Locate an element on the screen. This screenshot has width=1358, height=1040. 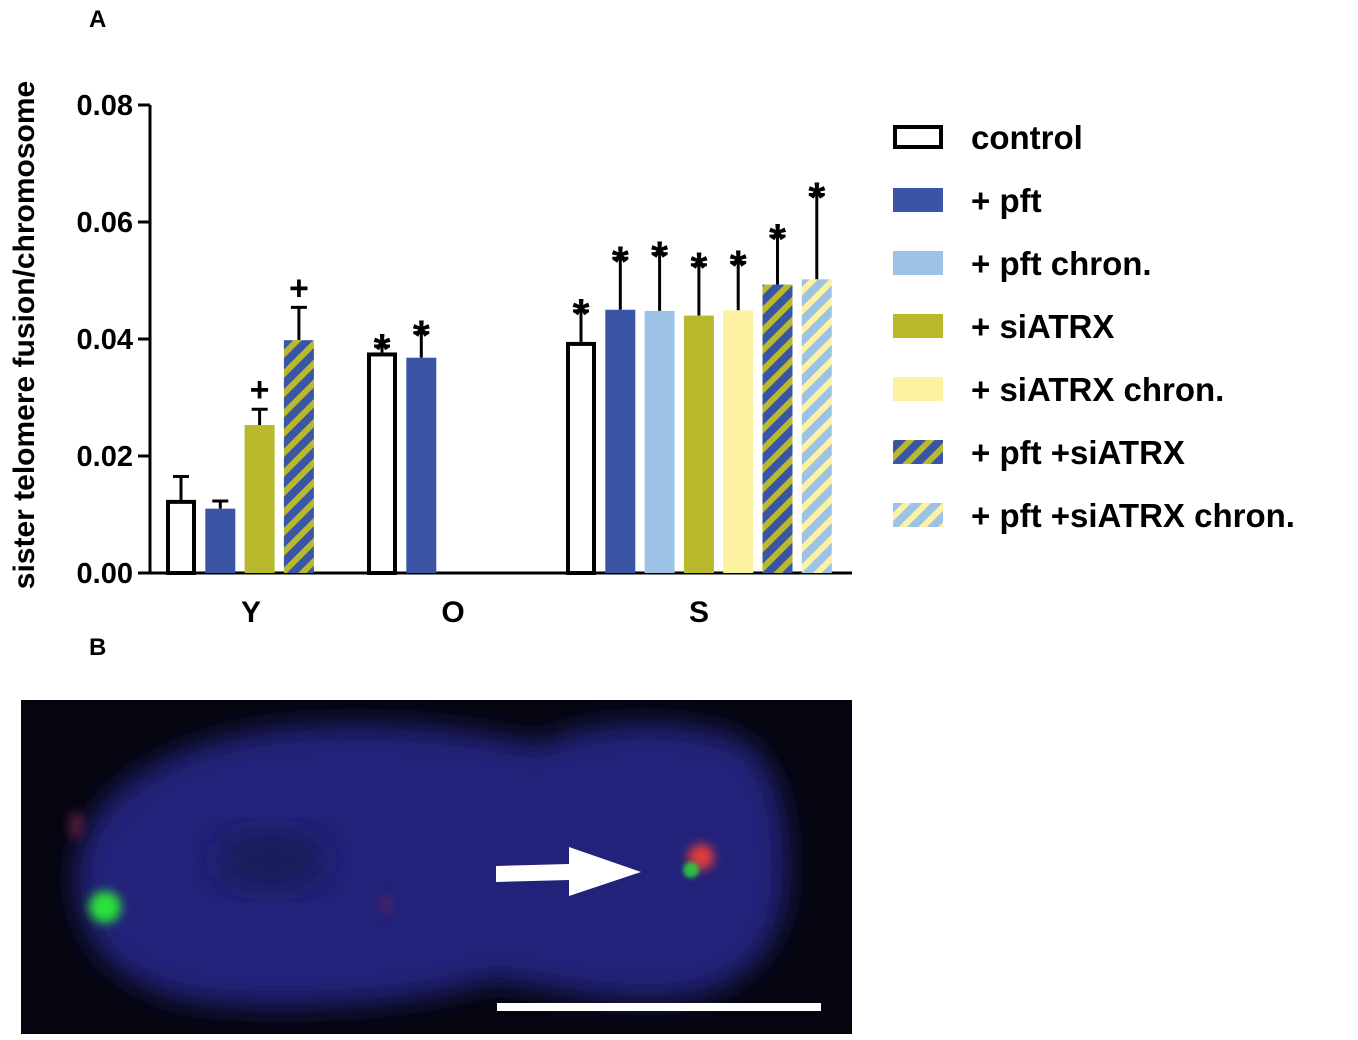
legend-label: + pft chron. is located at coordinates (1061, 263).